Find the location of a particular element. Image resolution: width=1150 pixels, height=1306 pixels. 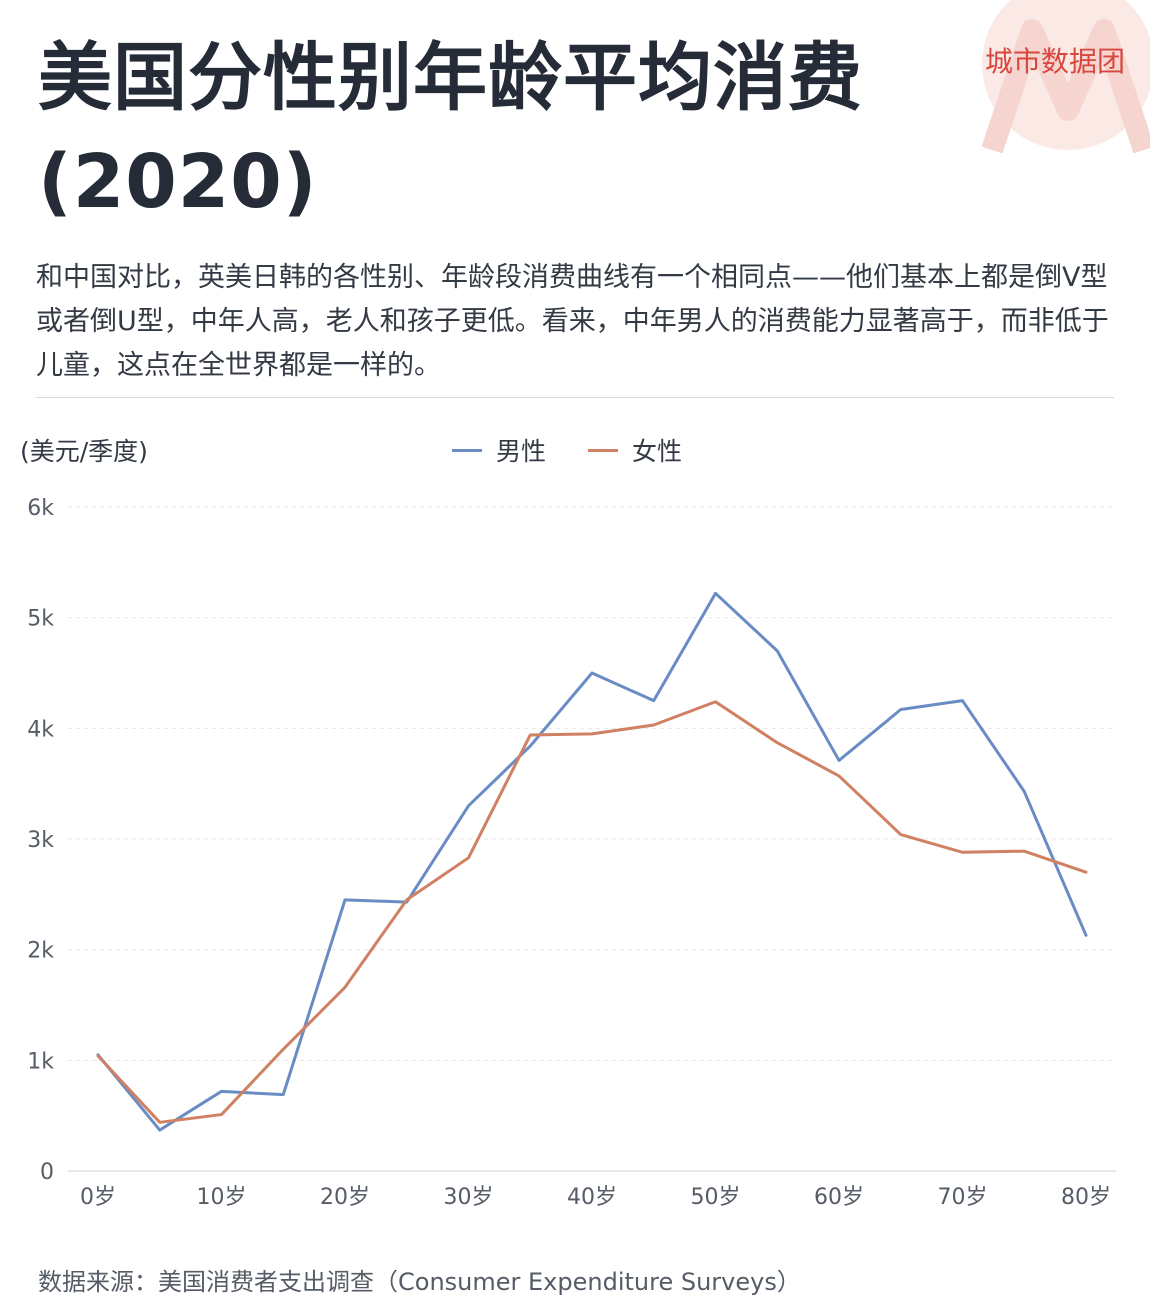

x-tick-label: 20岁 is located at coordinates (345, 1197).